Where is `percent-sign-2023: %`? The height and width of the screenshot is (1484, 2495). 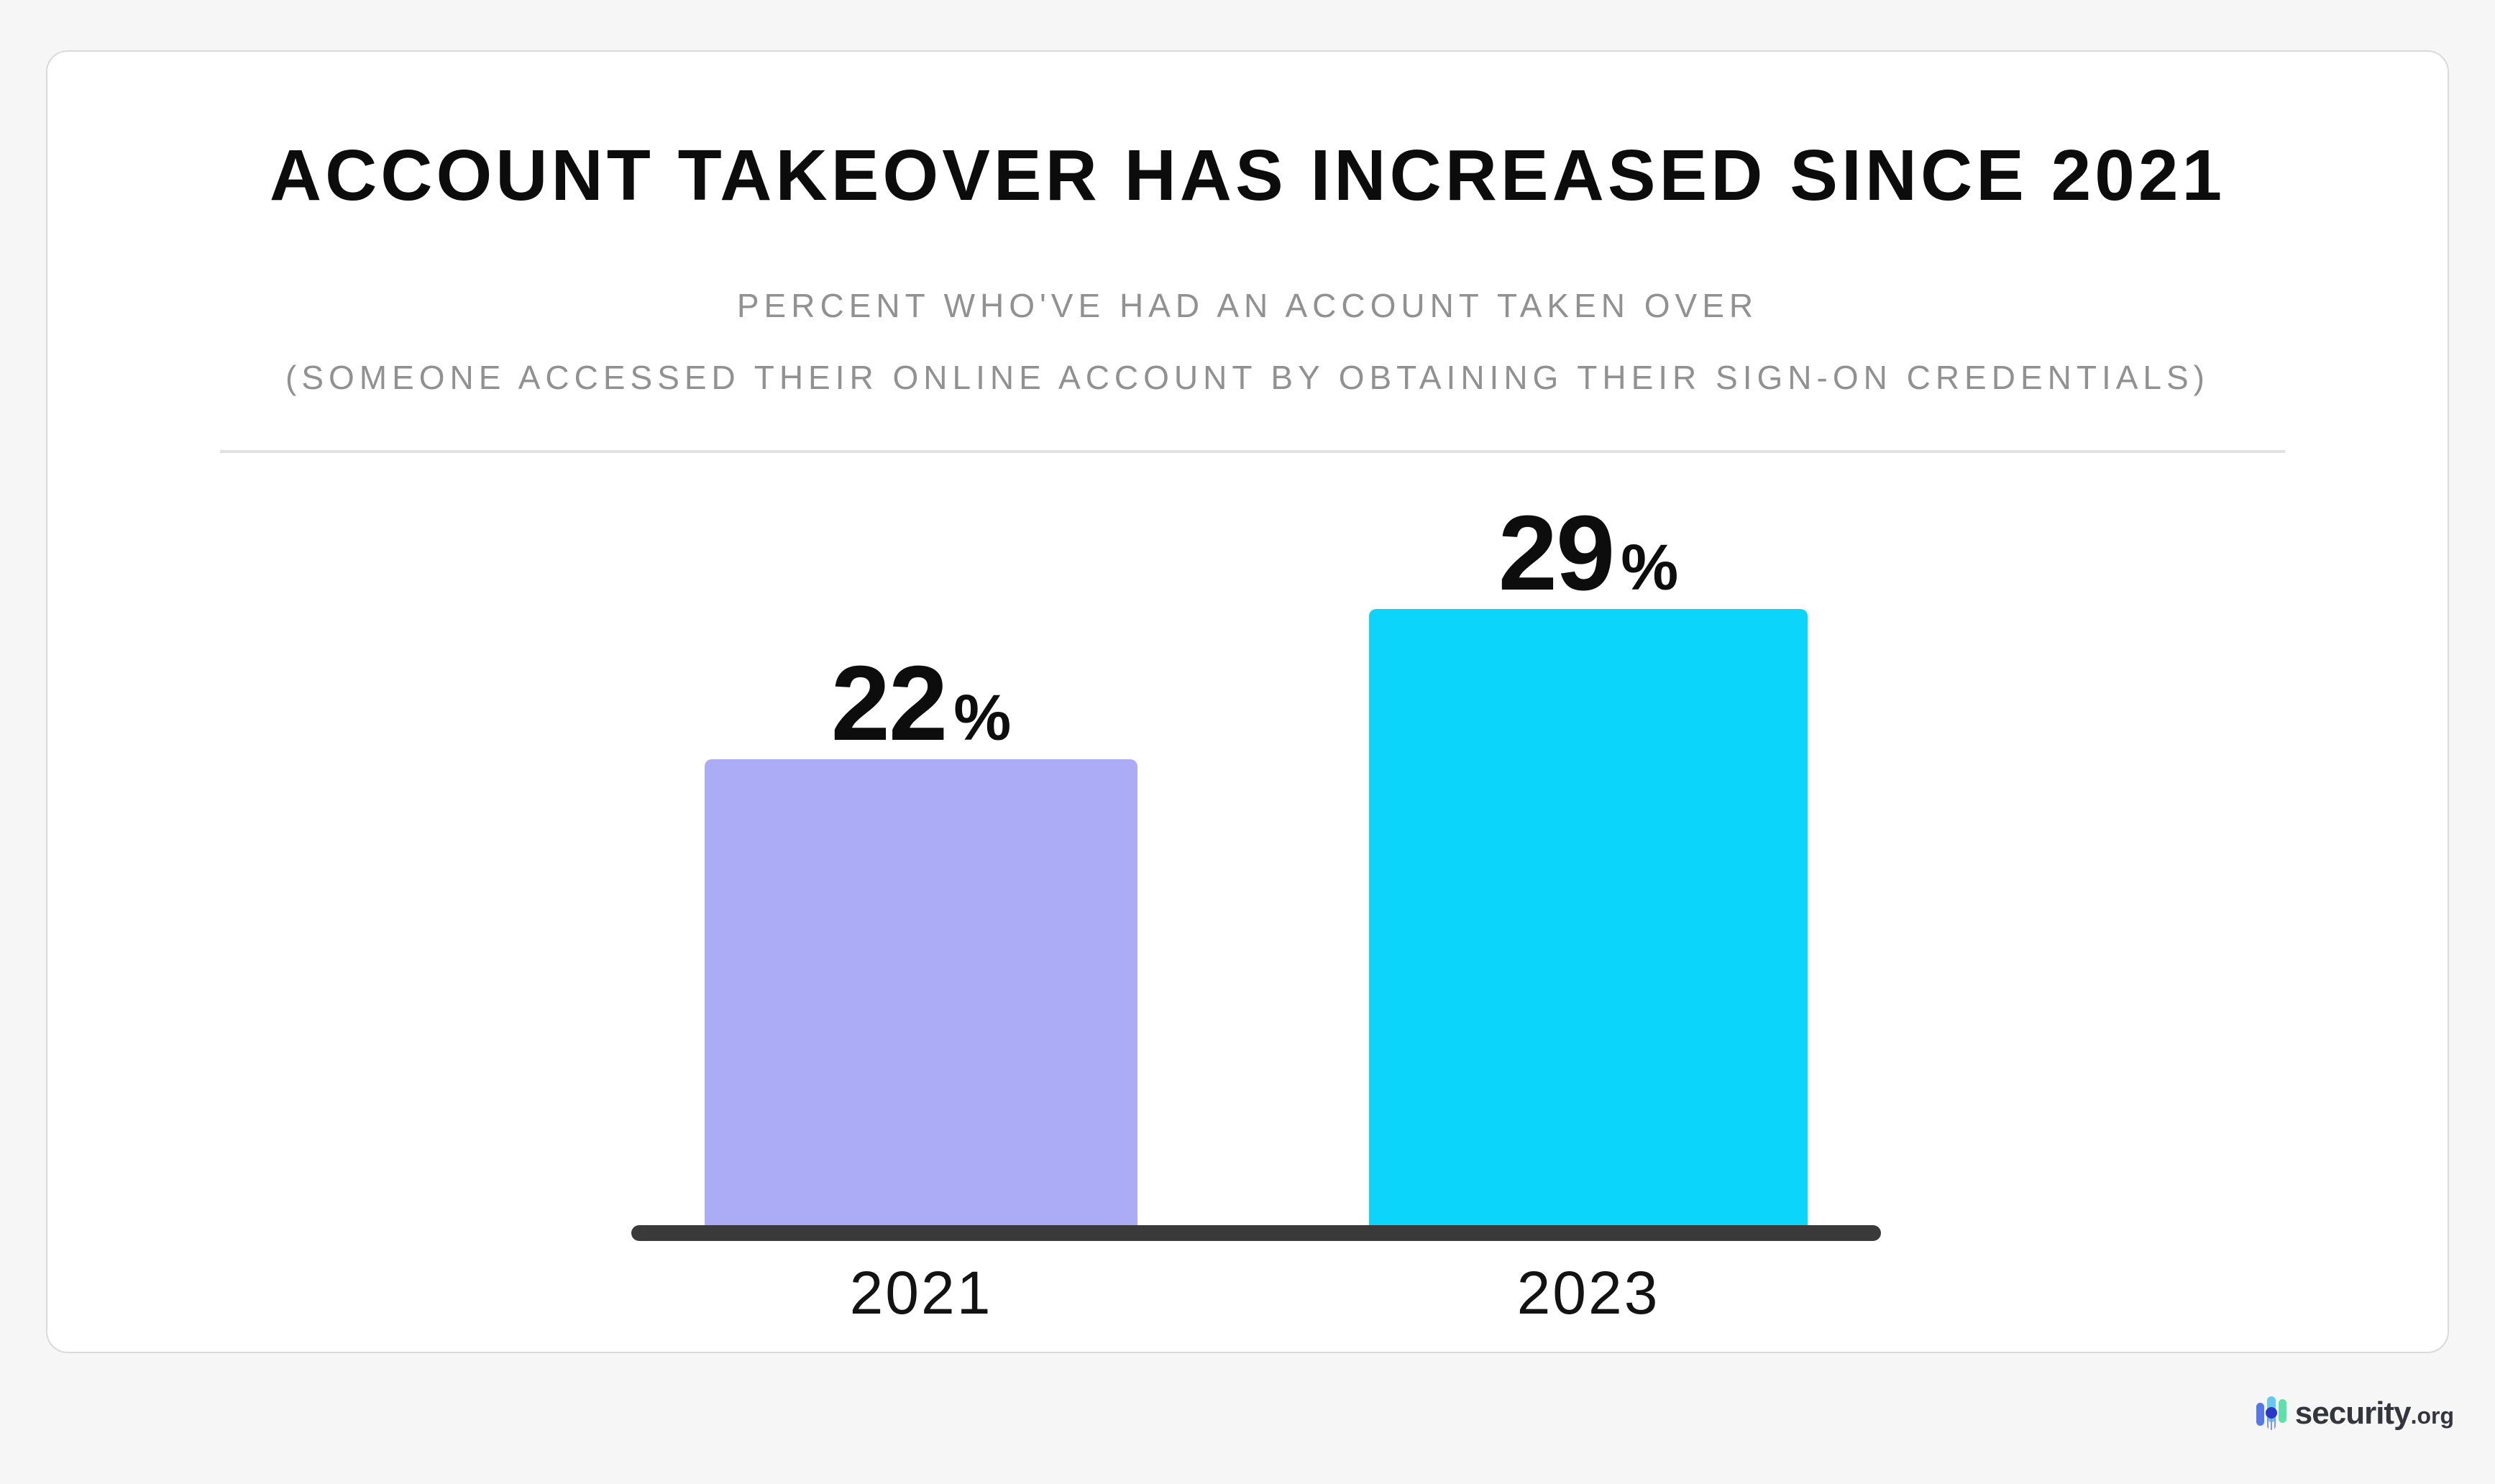
percent-sign-2023: % is located at coordinates (1650, 568).